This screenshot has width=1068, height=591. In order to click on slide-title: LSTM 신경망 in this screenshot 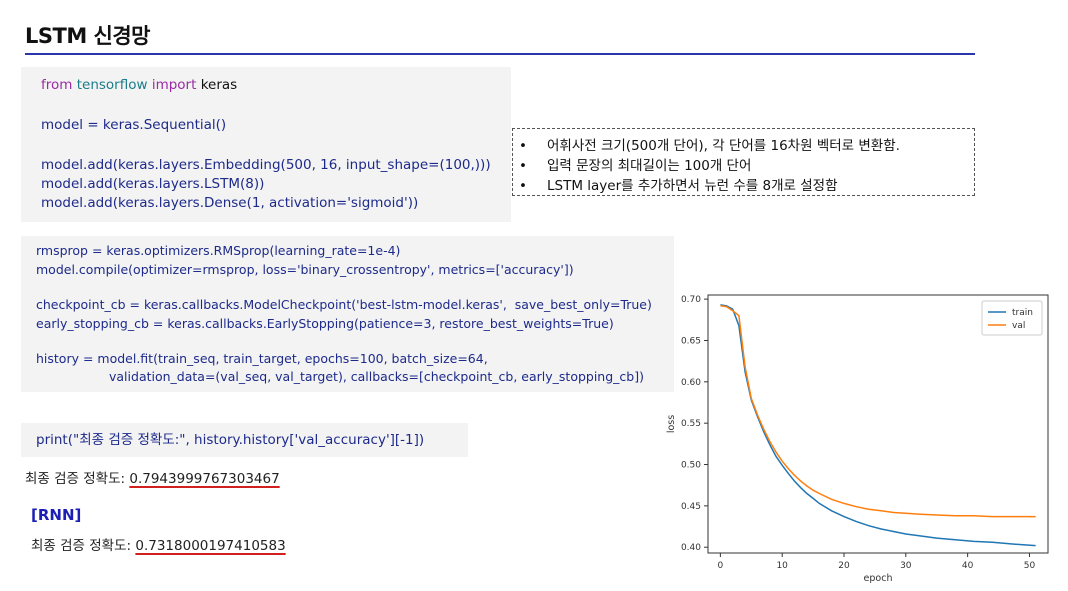, I will do `click(88, 36)`.